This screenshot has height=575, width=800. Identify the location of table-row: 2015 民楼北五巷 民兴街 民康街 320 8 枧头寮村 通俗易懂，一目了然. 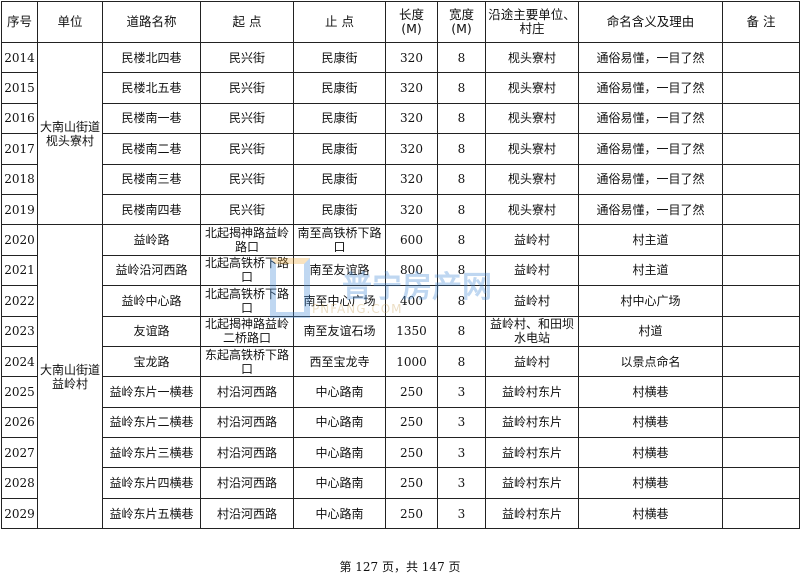
(400, 88).